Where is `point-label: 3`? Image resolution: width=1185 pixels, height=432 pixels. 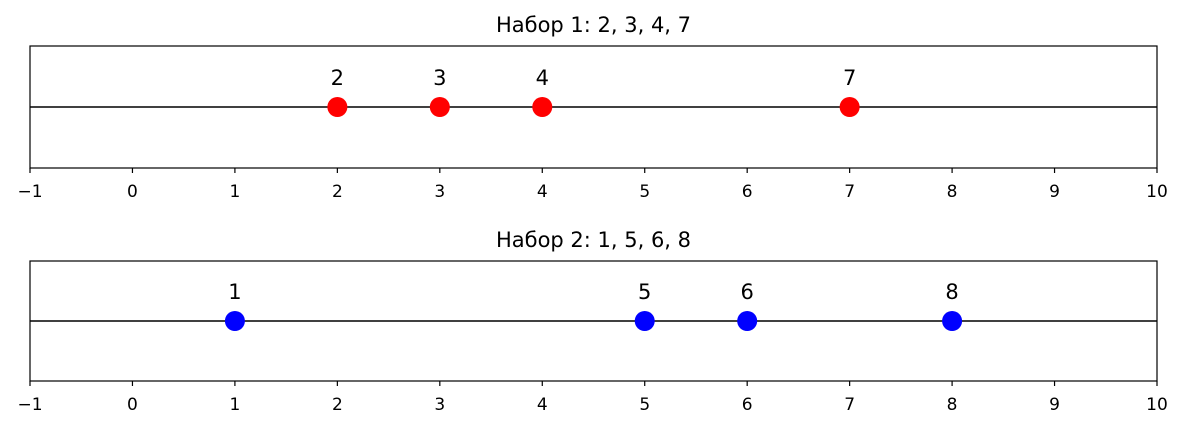
point-label: 3 is located at coordinates (439, 78).